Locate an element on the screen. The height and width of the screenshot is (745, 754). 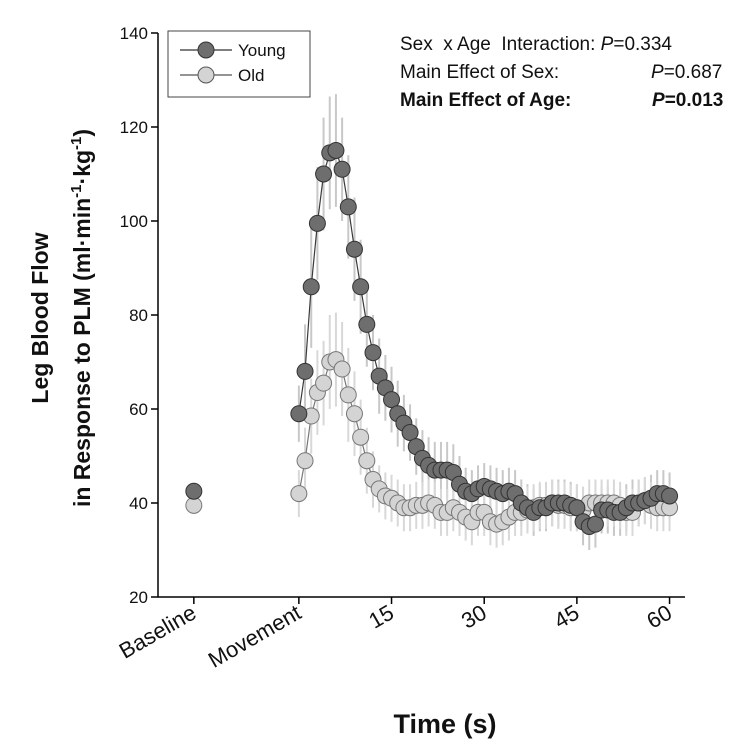
legend-young-marker is located at coordinates (206, 50).